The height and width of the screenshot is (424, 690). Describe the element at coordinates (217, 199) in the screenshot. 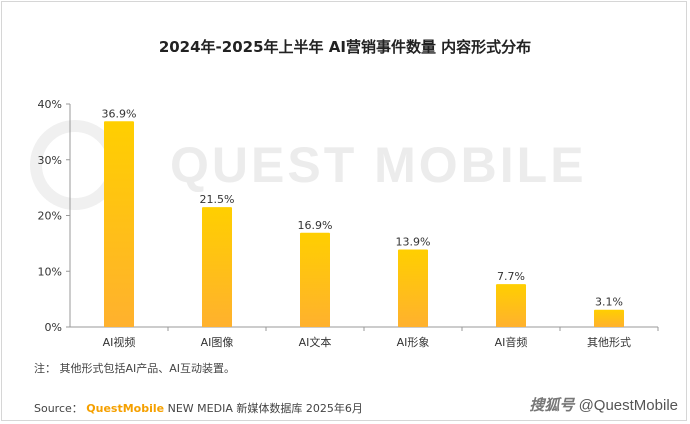

I see `data-label: 21.5%` at that location.